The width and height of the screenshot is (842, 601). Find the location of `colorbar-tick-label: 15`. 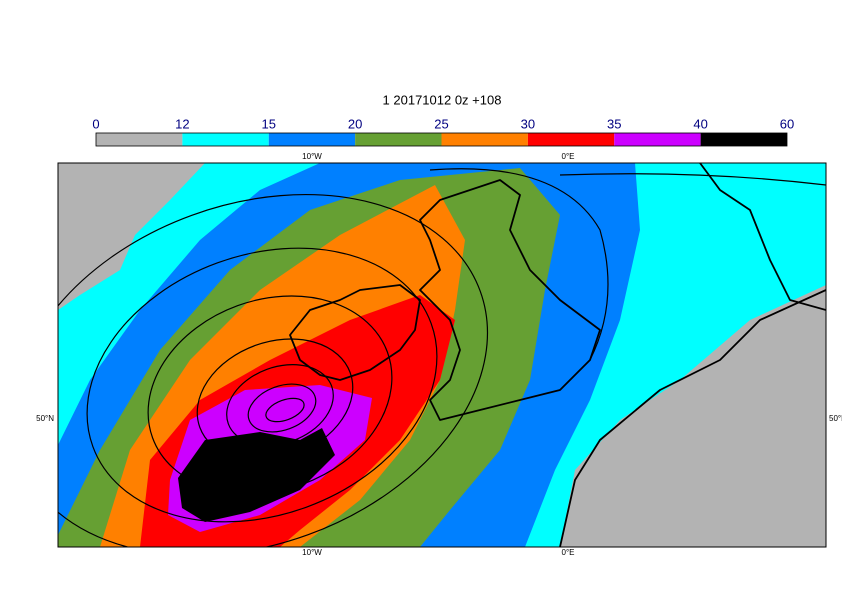

colorbar-tick-label: 15 is located at coordinates (269, 123).